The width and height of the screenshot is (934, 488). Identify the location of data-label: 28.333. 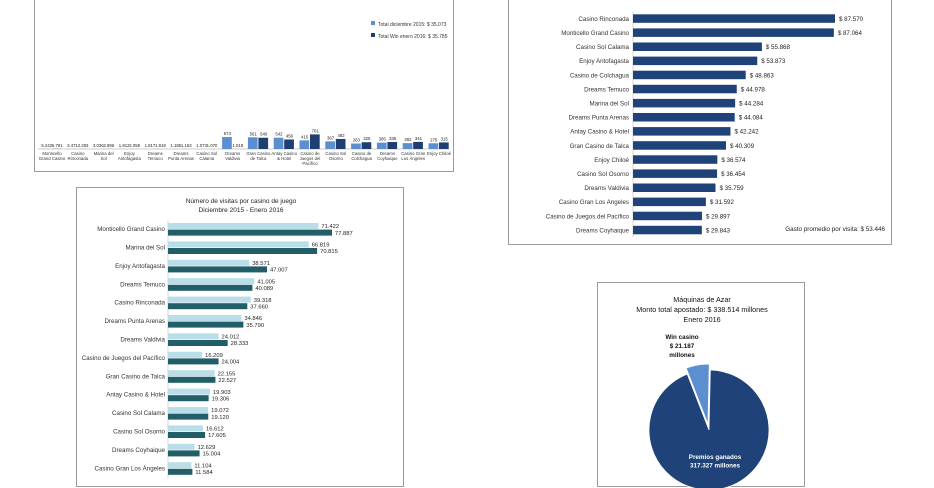
(240, 344).